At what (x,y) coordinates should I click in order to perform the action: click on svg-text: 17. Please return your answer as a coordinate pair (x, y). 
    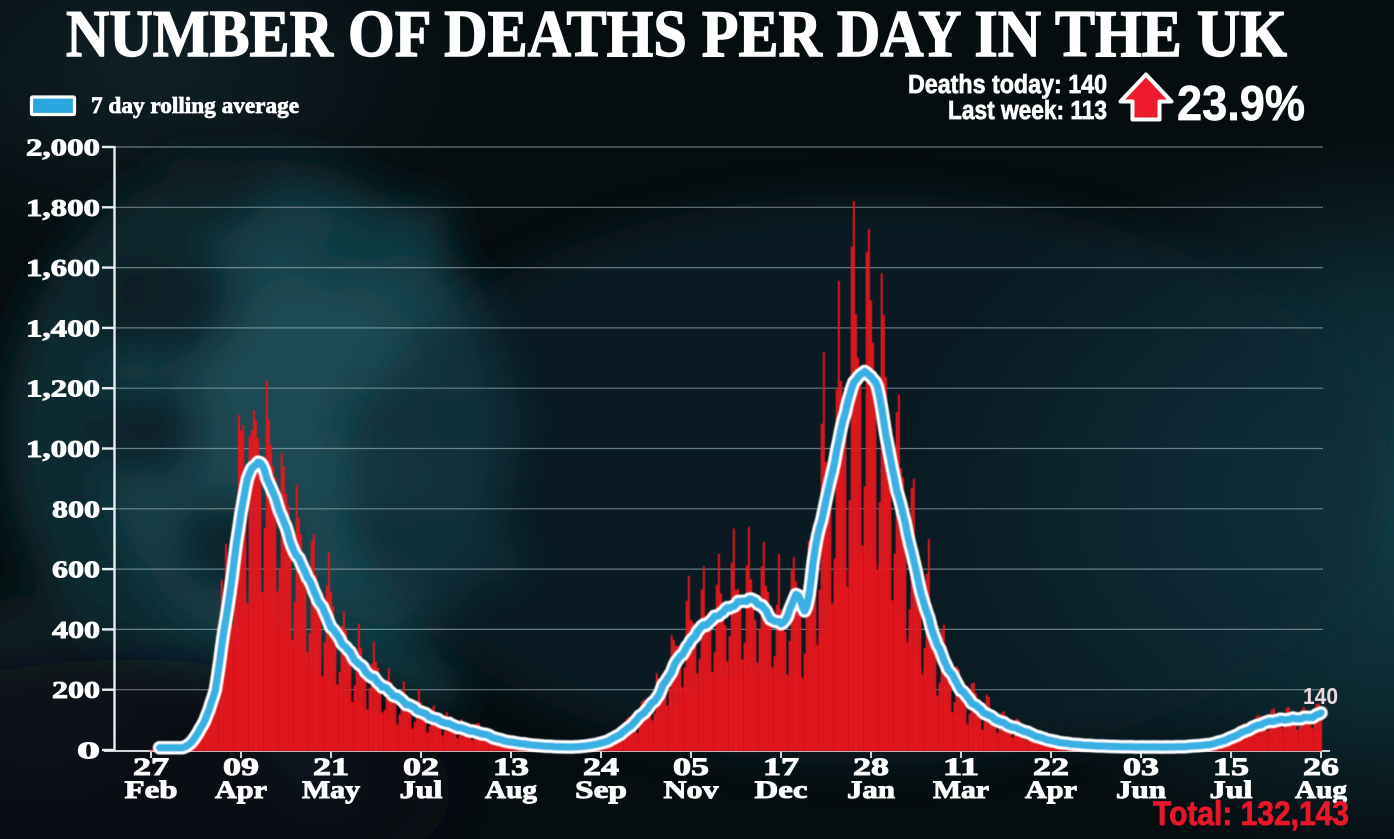
    Looking at the image, I should click on (781, 766).